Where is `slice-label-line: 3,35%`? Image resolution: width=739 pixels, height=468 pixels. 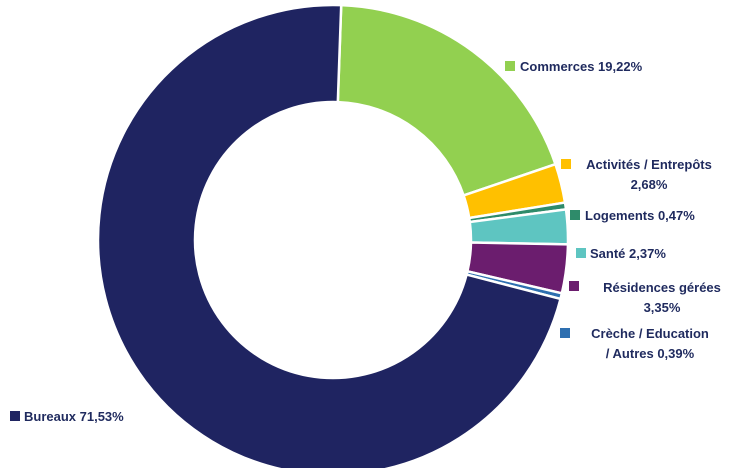 slice-label-line: 3,35% is located at coordinates (662, 307).